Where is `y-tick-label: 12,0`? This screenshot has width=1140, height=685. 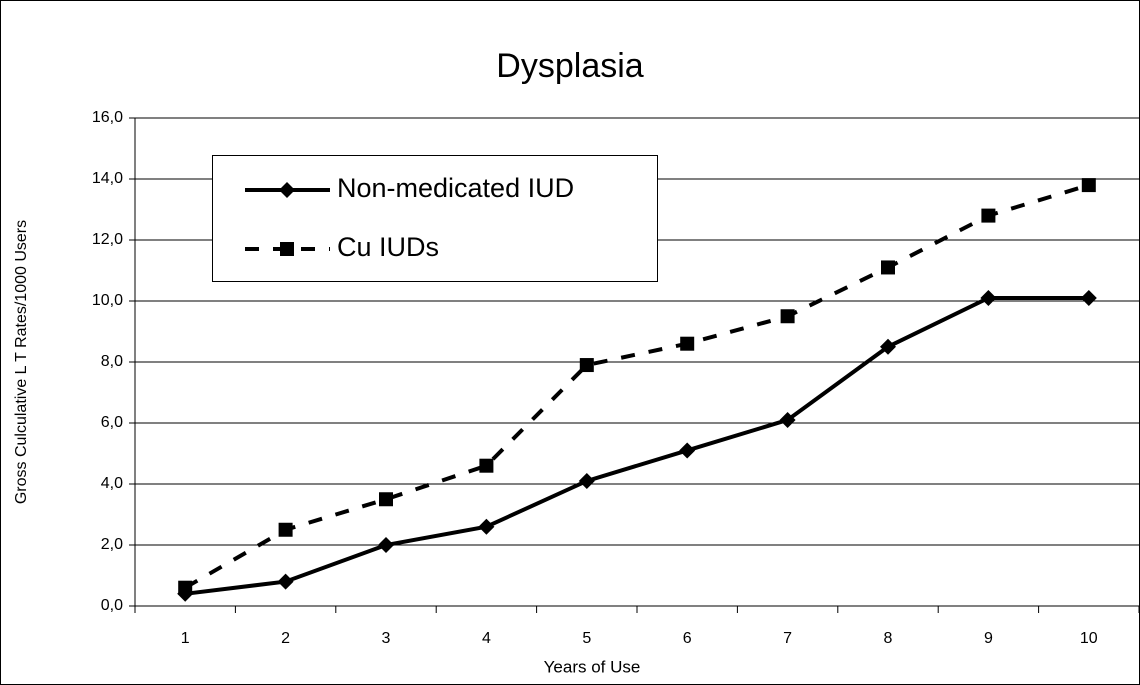
y-tick-label: 12,0 is located at coordinates (107, 239).